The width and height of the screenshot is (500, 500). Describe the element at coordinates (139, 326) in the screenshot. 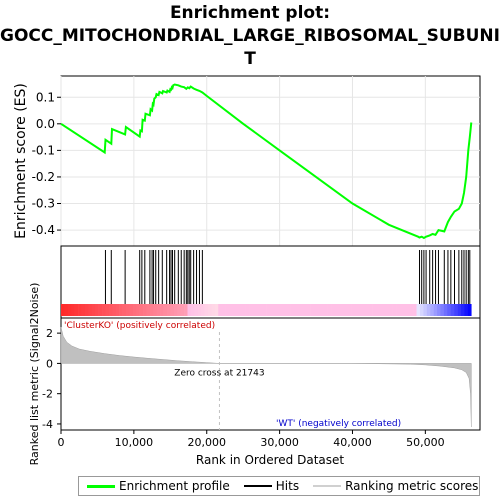

I see `positive-correlation-label: 'ClusterKO' (positively correlated)` at that location.